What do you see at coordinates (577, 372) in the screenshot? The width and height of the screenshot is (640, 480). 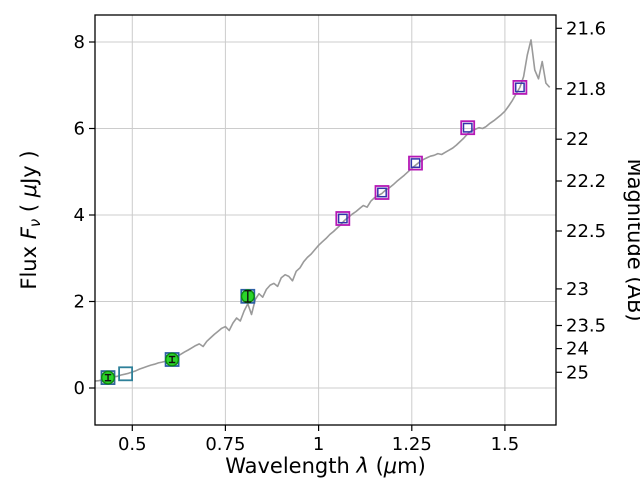 I see `y-right-tick-label: 25` at bounding box center [577, 372].